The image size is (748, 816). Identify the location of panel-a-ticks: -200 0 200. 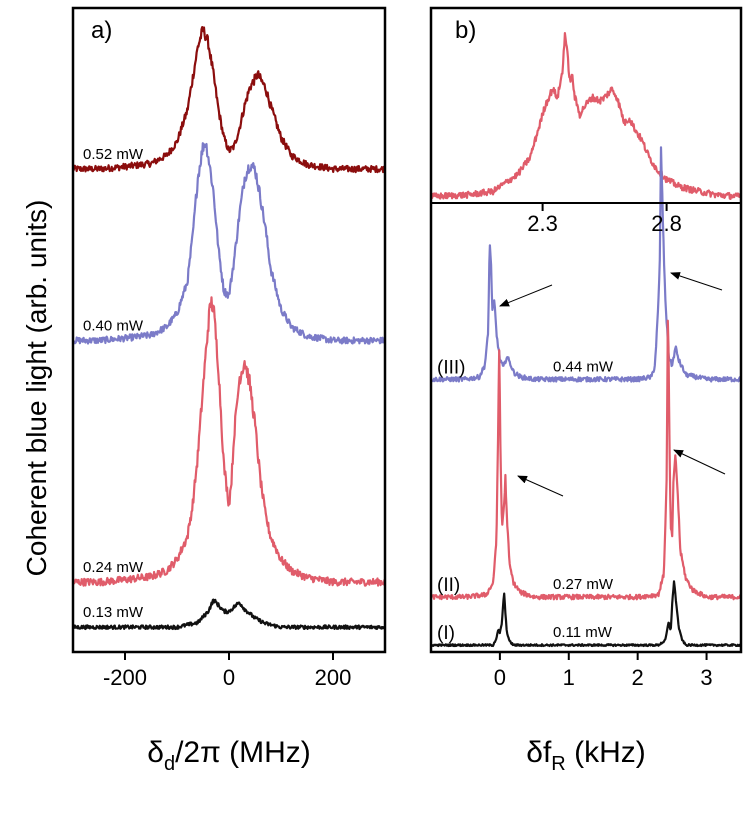
(227, 671).